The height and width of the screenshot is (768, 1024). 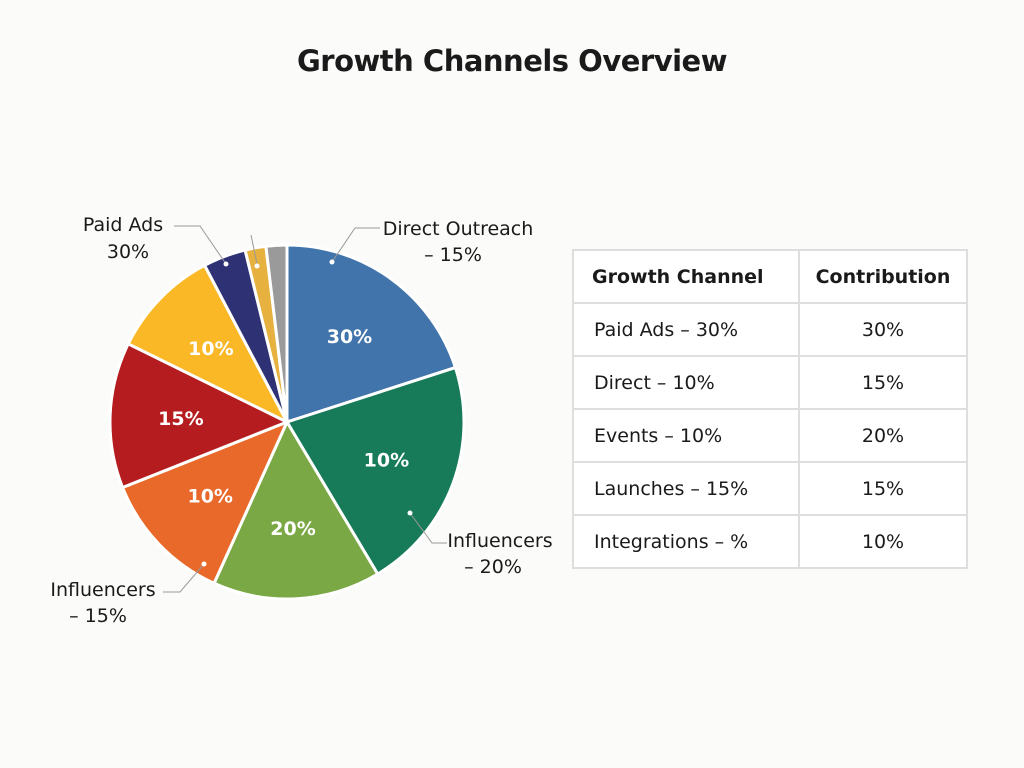 I want to click on channel-cell: Paid Ads – 30%, so click(x=686, y=329).